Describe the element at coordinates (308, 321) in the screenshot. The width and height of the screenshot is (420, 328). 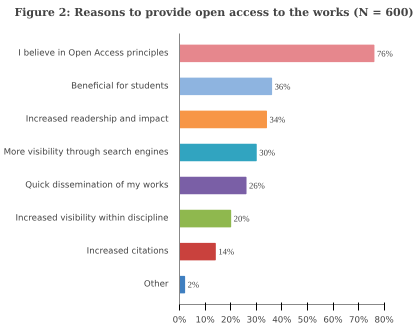
I see `x-tick-label: 50%` at that location.